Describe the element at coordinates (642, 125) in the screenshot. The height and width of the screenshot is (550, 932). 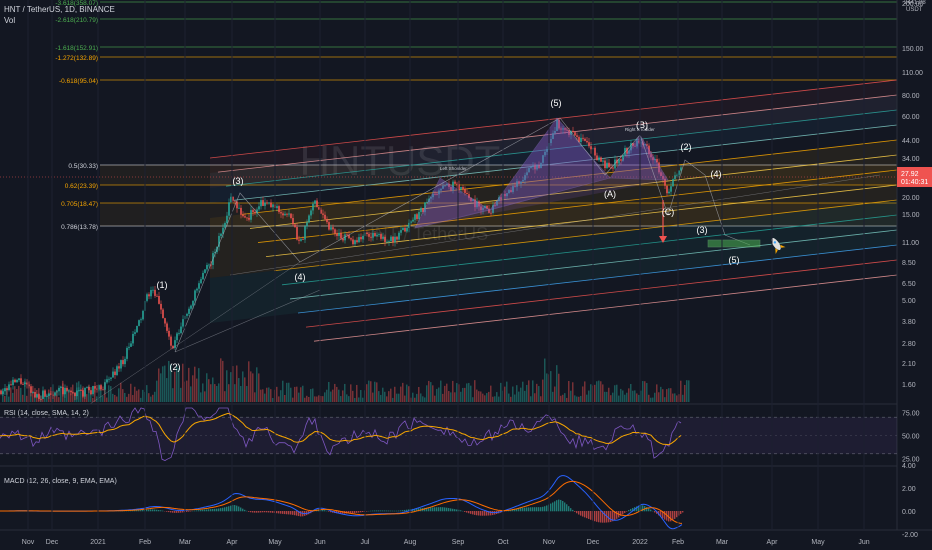
I see `wave-label: (B)` at that location.